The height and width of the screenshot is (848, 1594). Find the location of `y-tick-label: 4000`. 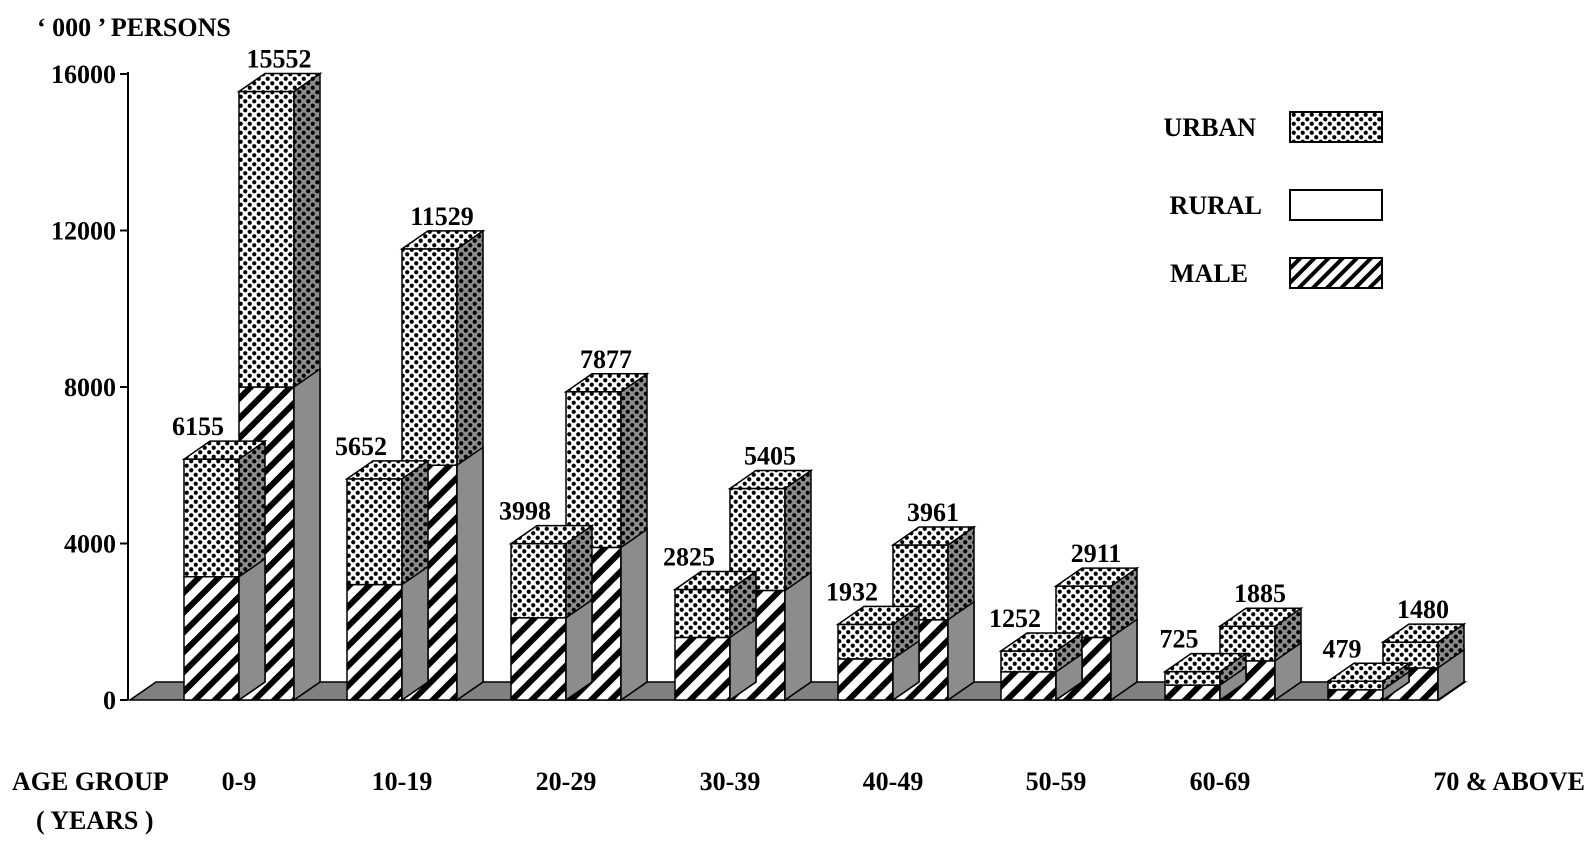

y-tick-label: 4000 is located at coordinates (90, 544).